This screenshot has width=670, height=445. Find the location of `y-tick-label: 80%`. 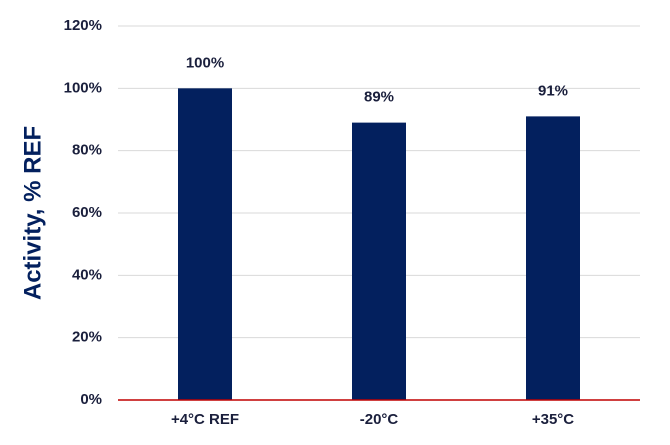

y-tick-label: 80% is located at coordinates (87, 150).